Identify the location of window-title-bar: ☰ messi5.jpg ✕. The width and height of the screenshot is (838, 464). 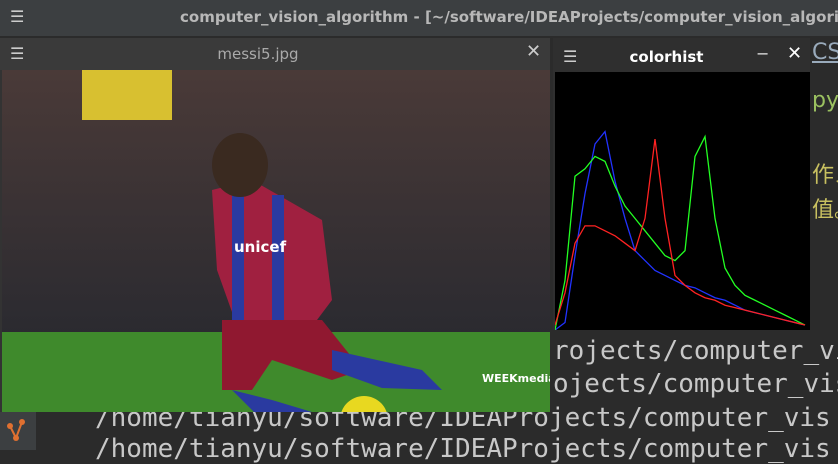
(275, 54).